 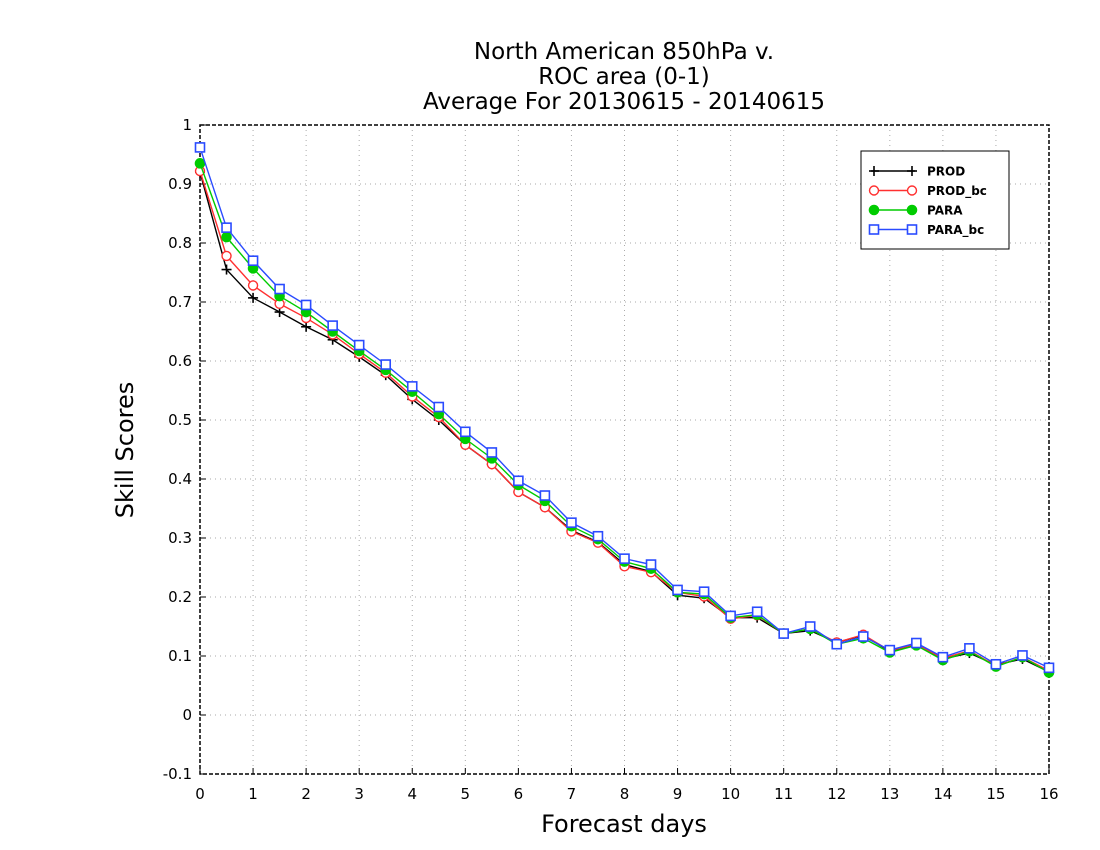 I want to click on x-tick-label: 6, so click(x=519, y=794).